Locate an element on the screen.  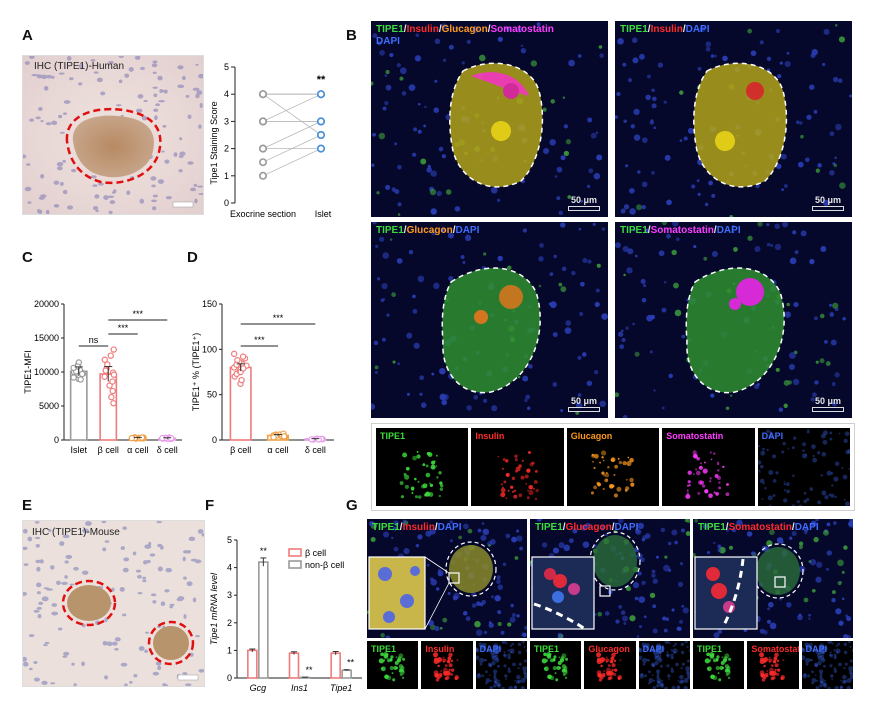
significance-marker: ** is located at coordinates (321, 80).